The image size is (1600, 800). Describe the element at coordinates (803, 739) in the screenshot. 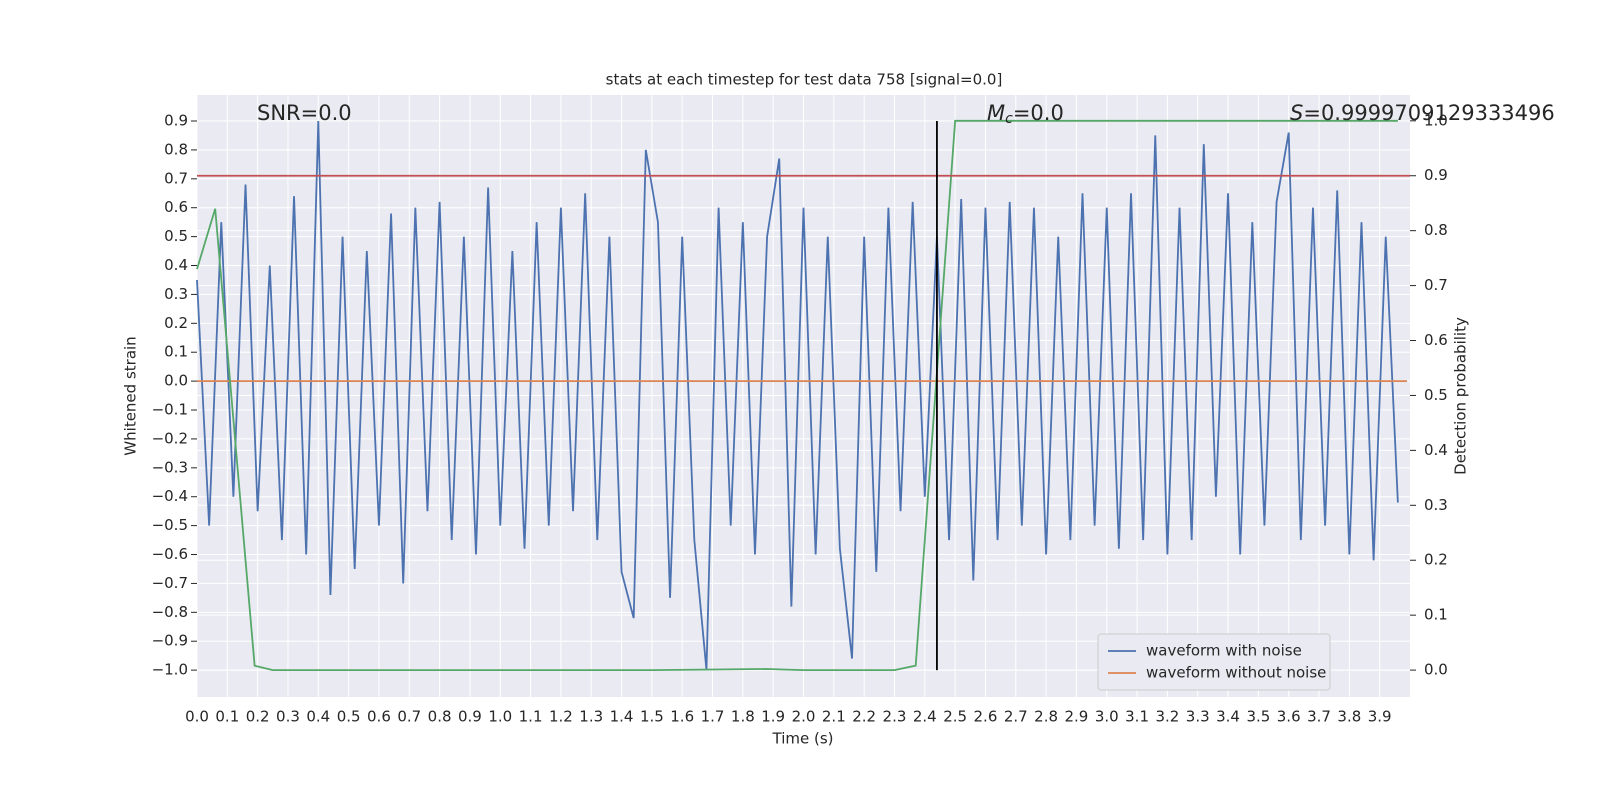

I see `x-axis-label: Time (s)` at that location.